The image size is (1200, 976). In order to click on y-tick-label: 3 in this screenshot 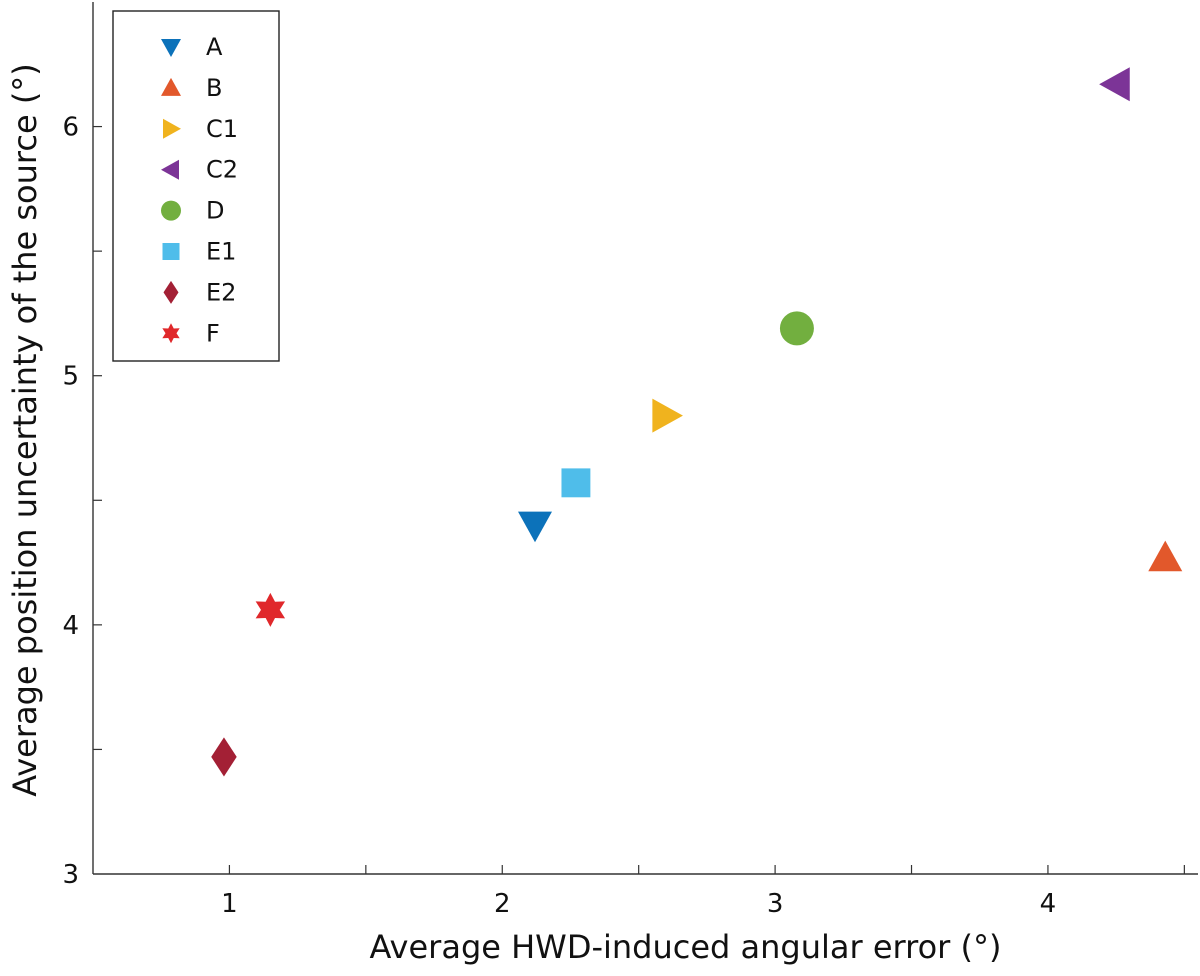, I will do `click(70, 875)`.